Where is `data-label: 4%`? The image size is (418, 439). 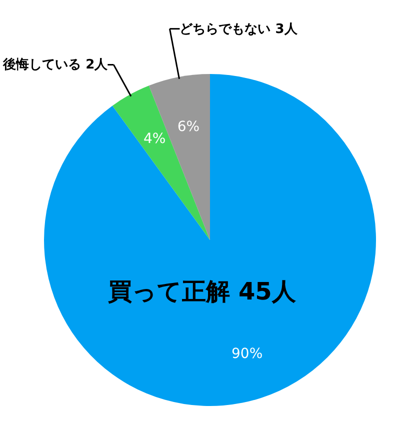
data-label: 4% is located at coordinates (154, 139).